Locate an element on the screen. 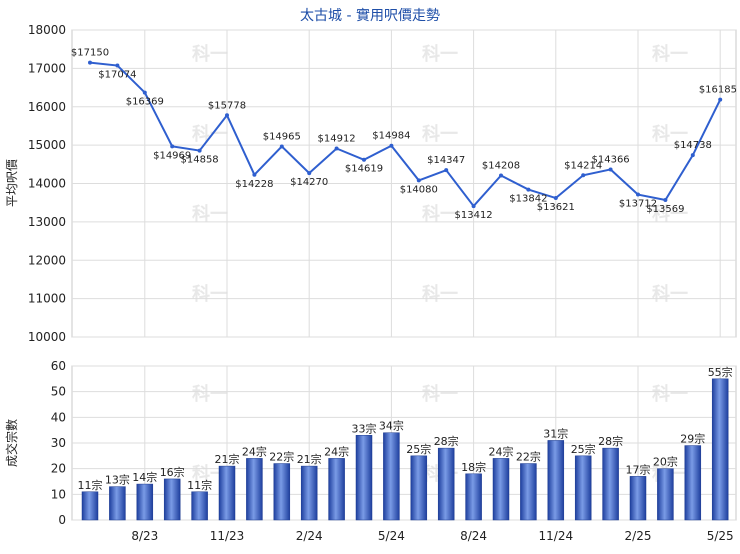  bar-data-label: 14宗 is located at coordinates (144, 477).